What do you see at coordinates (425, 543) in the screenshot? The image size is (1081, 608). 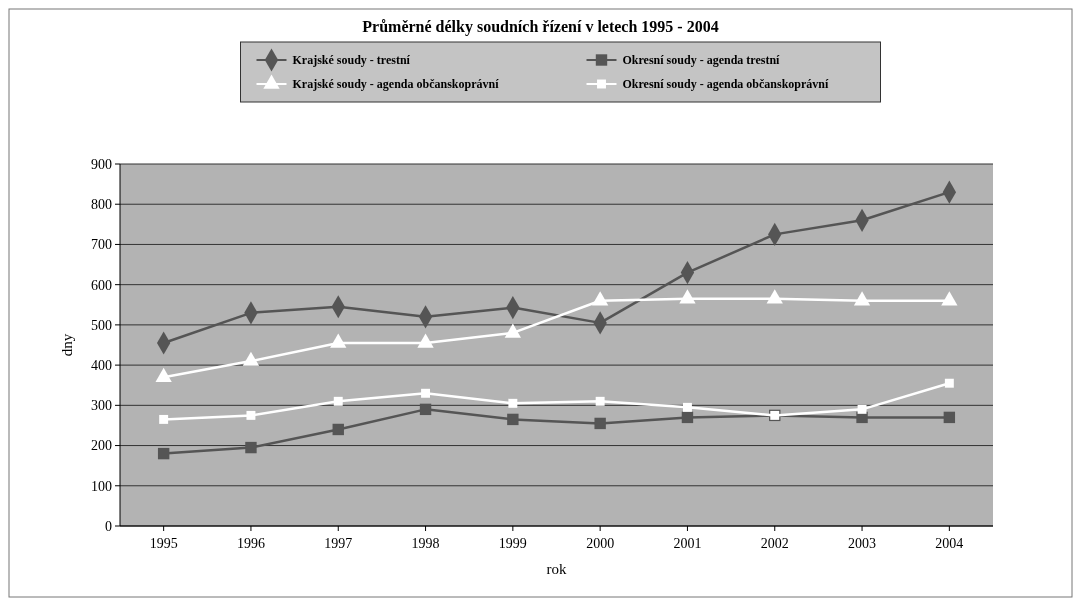 I see `x-tick-label: 1998` at bounding box center [425, 543].